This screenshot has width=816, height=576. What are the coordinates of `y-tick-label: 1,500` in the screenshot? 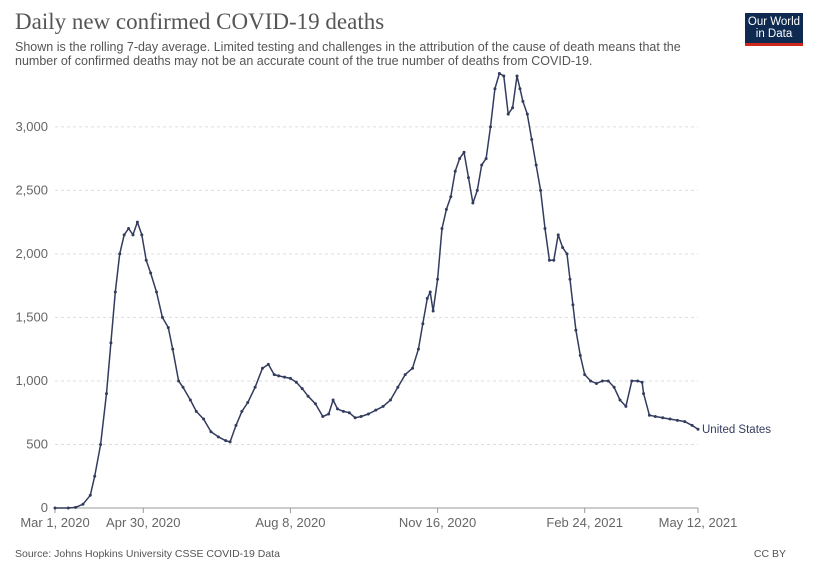 It's located at (31, 316).